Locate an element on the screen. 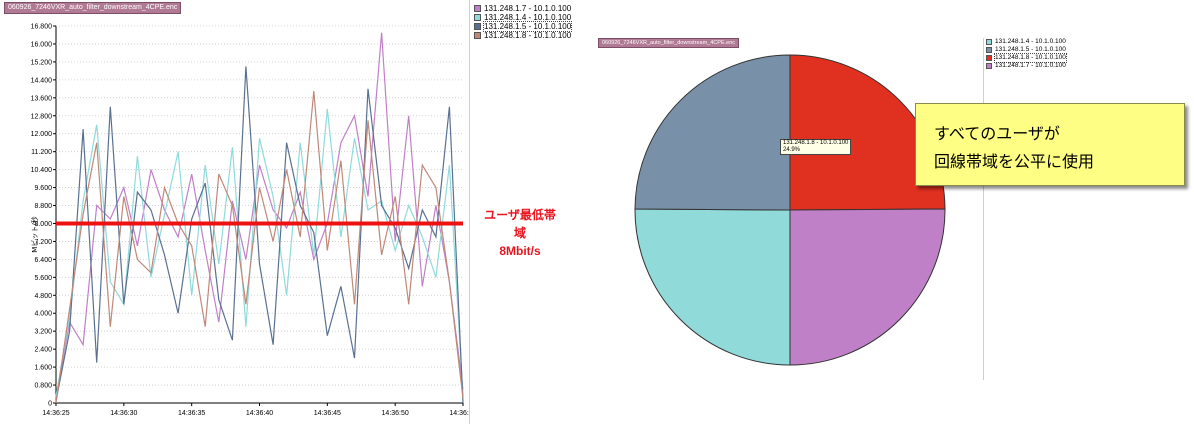  x-tick-label: 14:36:40 is located at coordinates (259, 413).